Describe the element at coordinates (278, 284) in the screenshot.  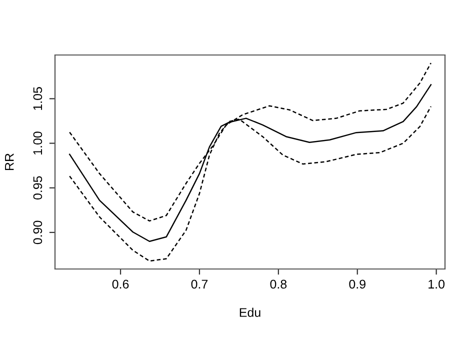
I see `x-tick-label: 0.8` at that location.